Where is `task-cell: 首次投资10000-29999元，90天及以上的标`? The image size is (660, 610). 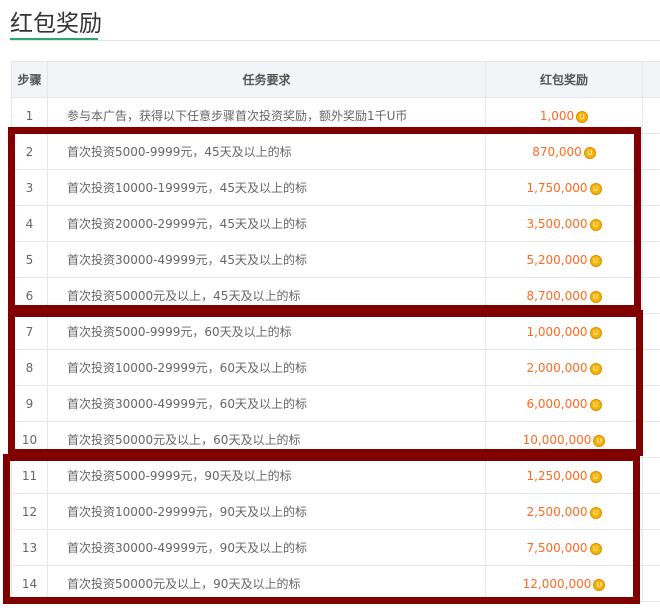 task-cell: 首次投资10000-29999元，90天及以上的标 is located at coordinates (266, 511).